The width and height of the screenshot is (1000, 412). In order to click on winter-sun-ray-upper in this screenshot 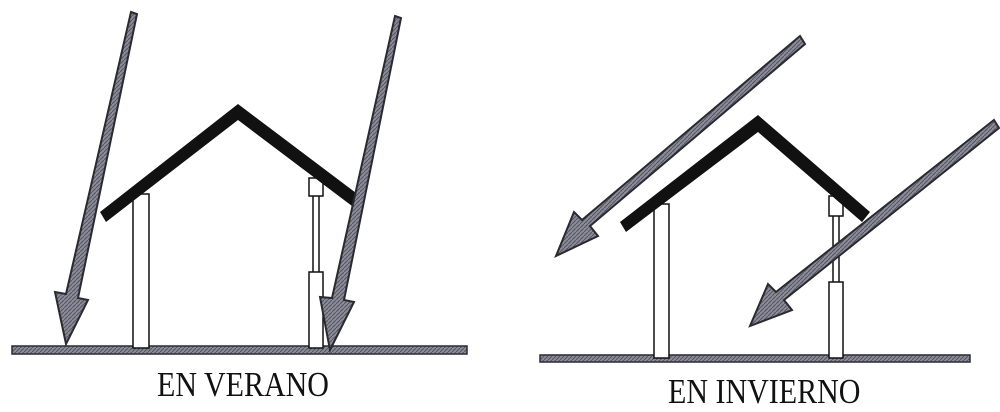, I will do `click(680, 146)`.